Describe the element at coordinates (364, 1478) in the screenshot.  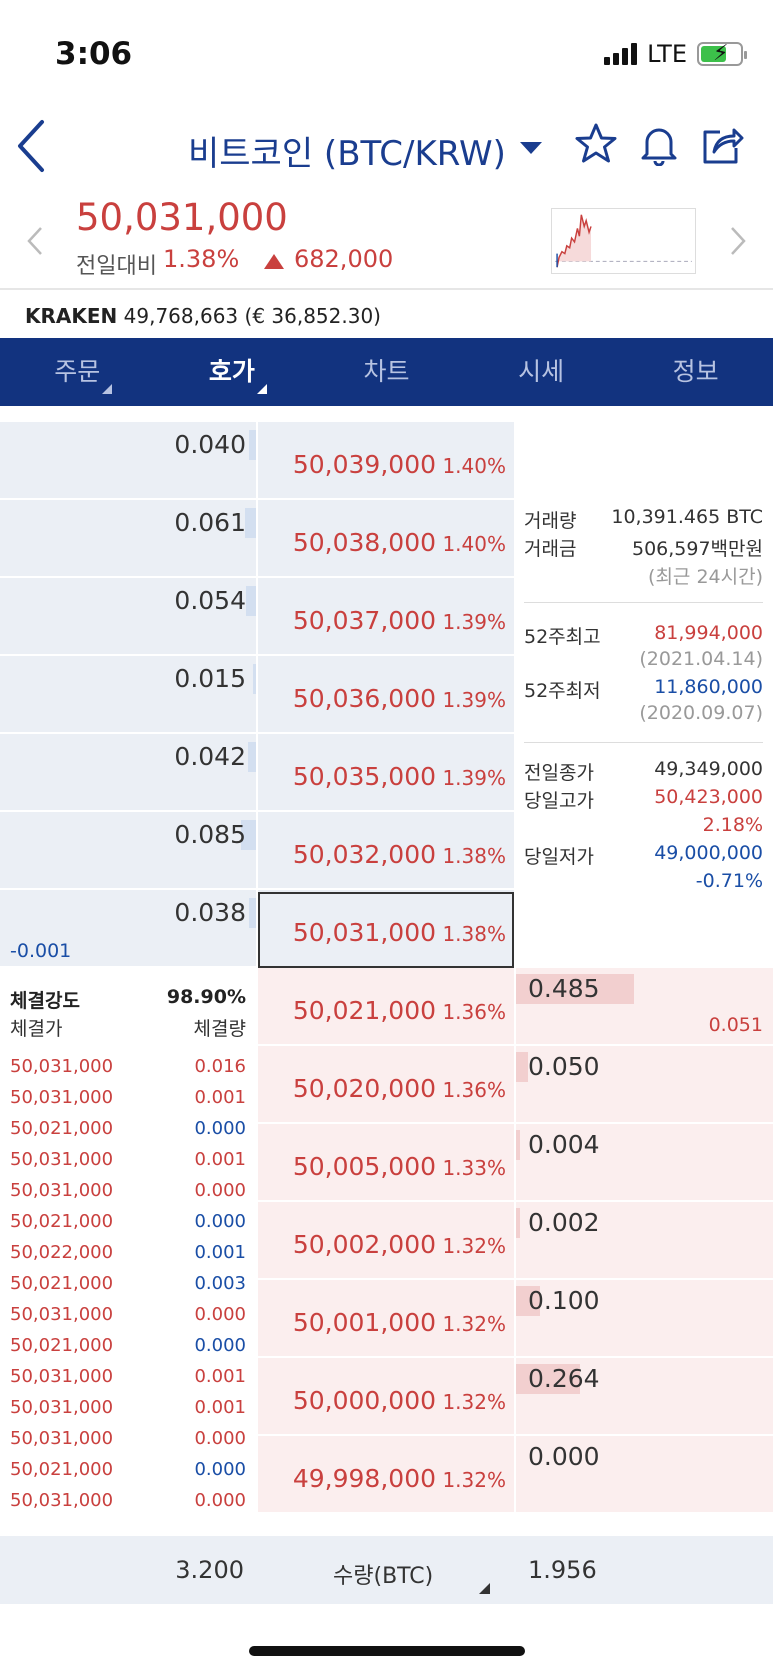
I see `bid-price: 49,998,000` at that location.